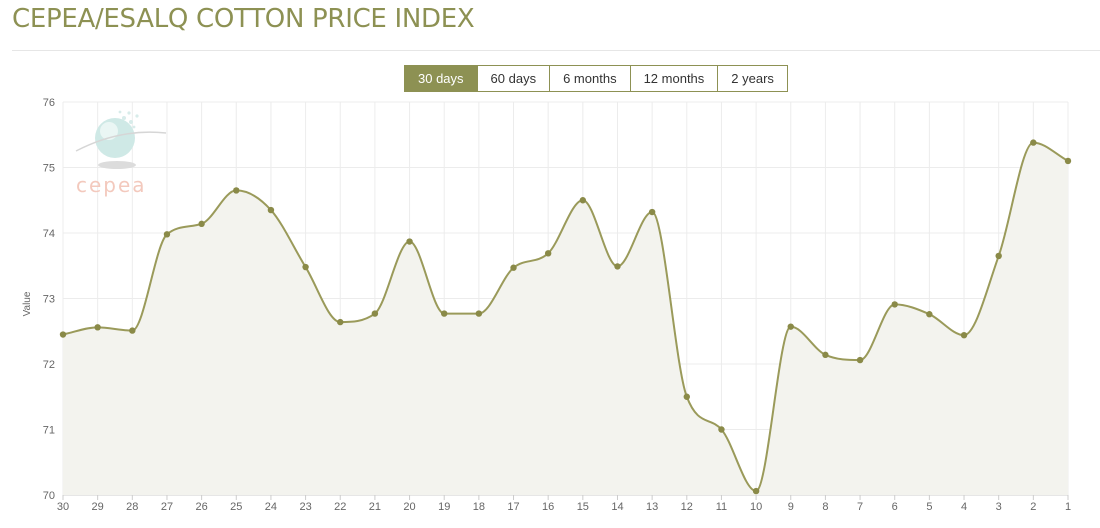  What do you see at coordinates (111, 185) in the screenshot?
I see `logo-text: cepea` at bounding box center [111, 185].